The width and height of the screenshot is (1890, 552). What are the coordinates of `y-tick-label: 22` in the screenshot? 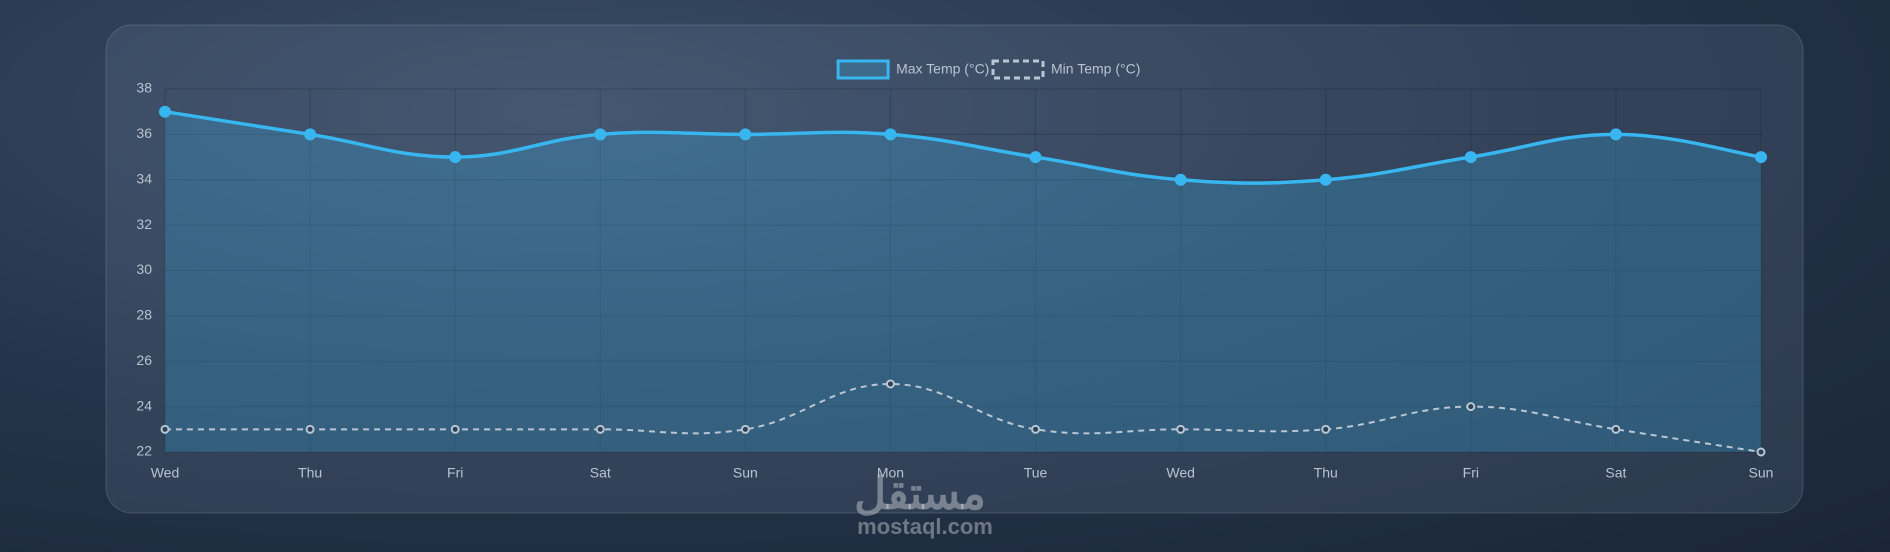 It's located at (144, 451).